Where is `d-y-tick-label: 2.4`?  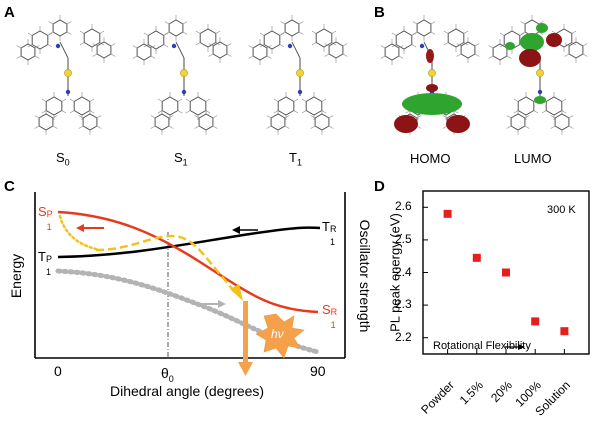 d-y-tick-label: 2.4 is located at coordinates (403, 271).